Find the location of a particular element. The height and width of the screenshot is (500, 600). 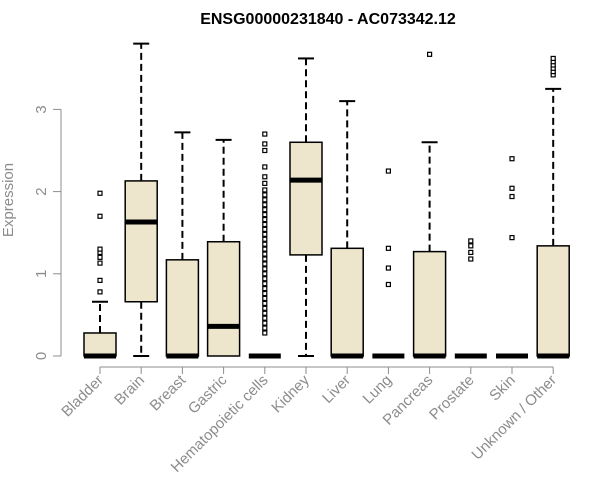

x-tick-label: Prostate is located at coordinates (452, 398).